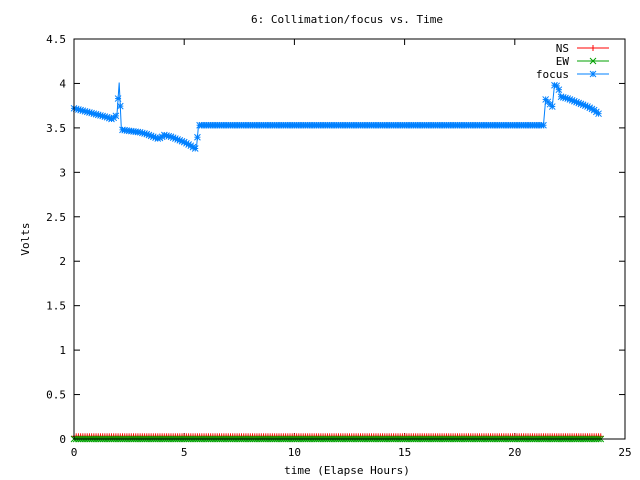 This screenshot has width=640, height=480. Describe the element at coordinates (62, 439) in the screenshot. I see `y-tick-label: 0` at that location.